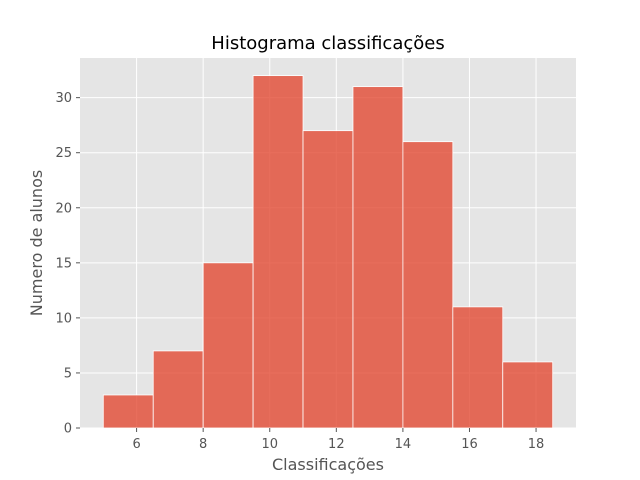  Describe the element at coordinates (328, 464) in the screenshot. I see `x-axis-label: Classificações` at that location.